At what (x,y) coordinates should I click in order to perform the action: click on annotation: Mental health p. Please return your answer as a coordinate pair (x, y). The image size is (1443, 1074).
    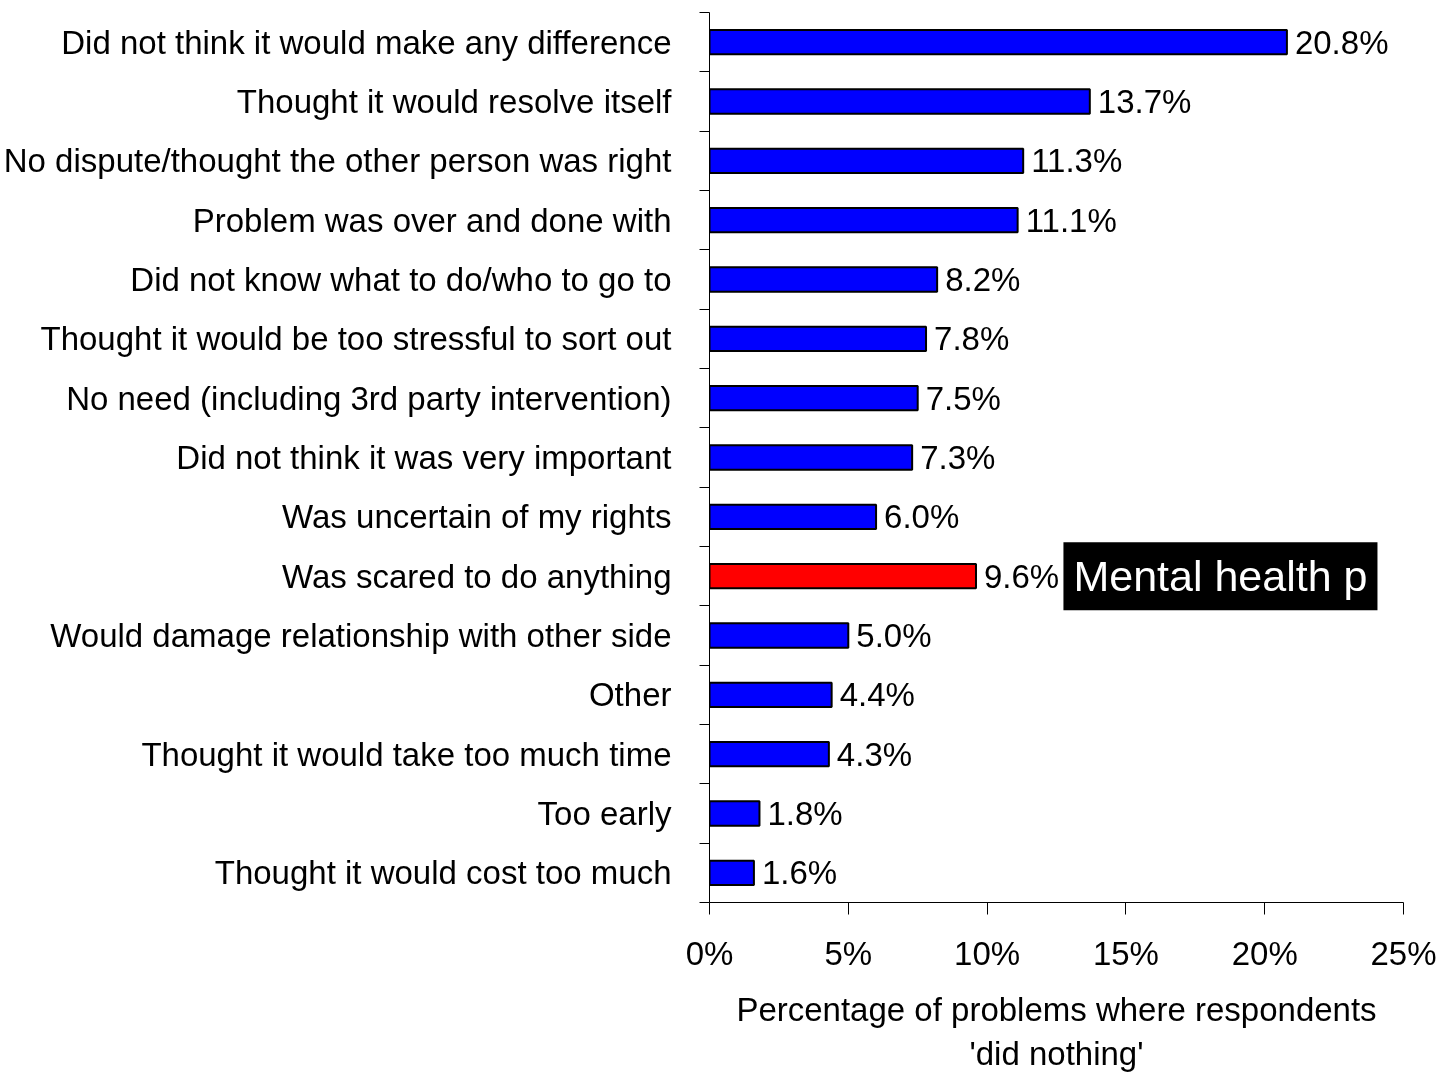
    Looking at the image, I should click on (1220, 576).